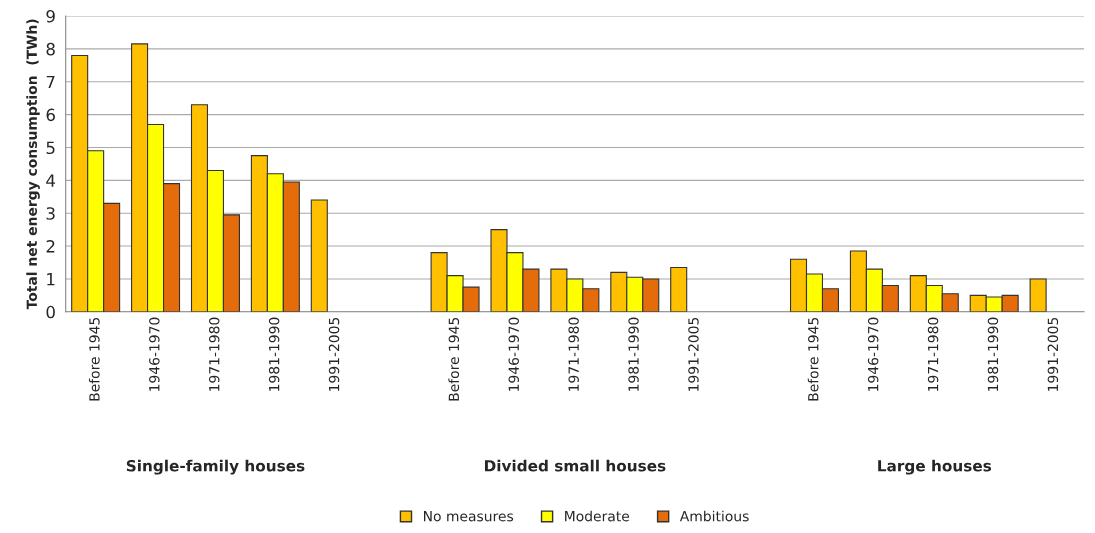  What do you see at coordinates (50, 16) in the screenshot?
I see `y-tick-label: 9` at bounding box center [50, 16].